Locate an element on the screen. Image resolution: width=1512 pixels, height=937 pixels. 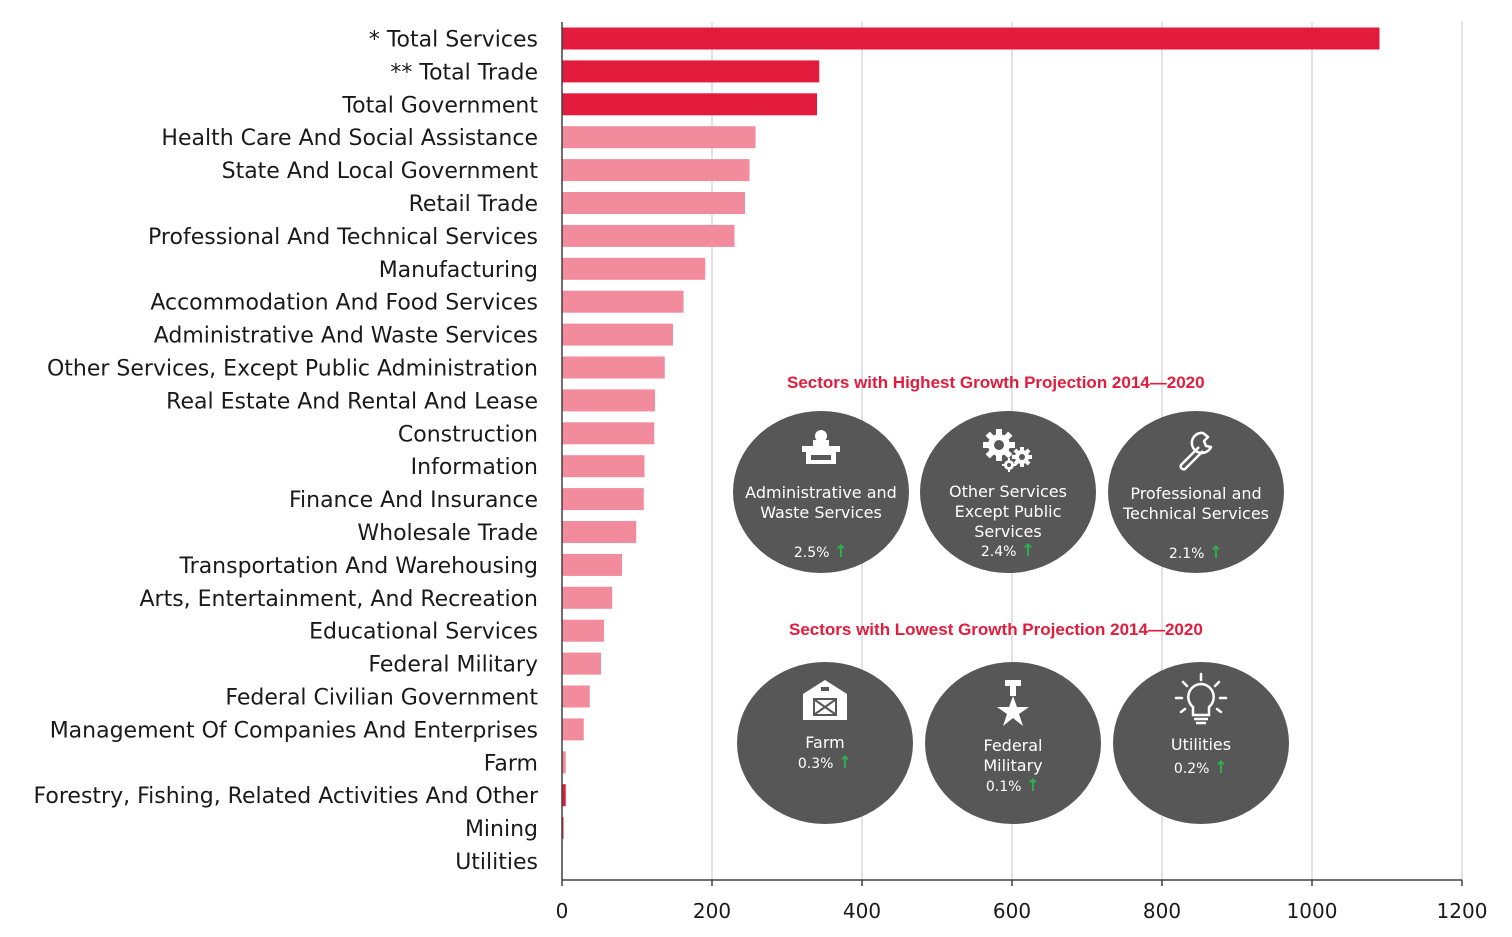
circle-federal-military: Federal Military 0.1% ↑ is located at coordinates (1013, 743).